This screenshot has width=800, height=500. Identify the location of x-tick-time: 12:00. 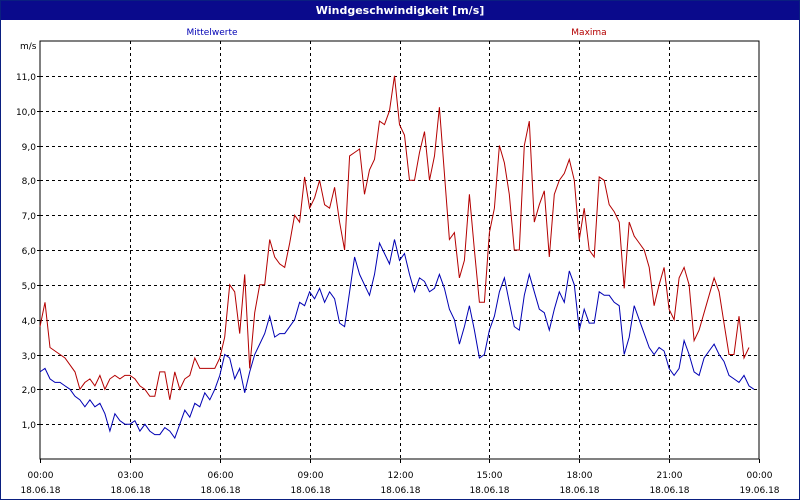
(401, 476).